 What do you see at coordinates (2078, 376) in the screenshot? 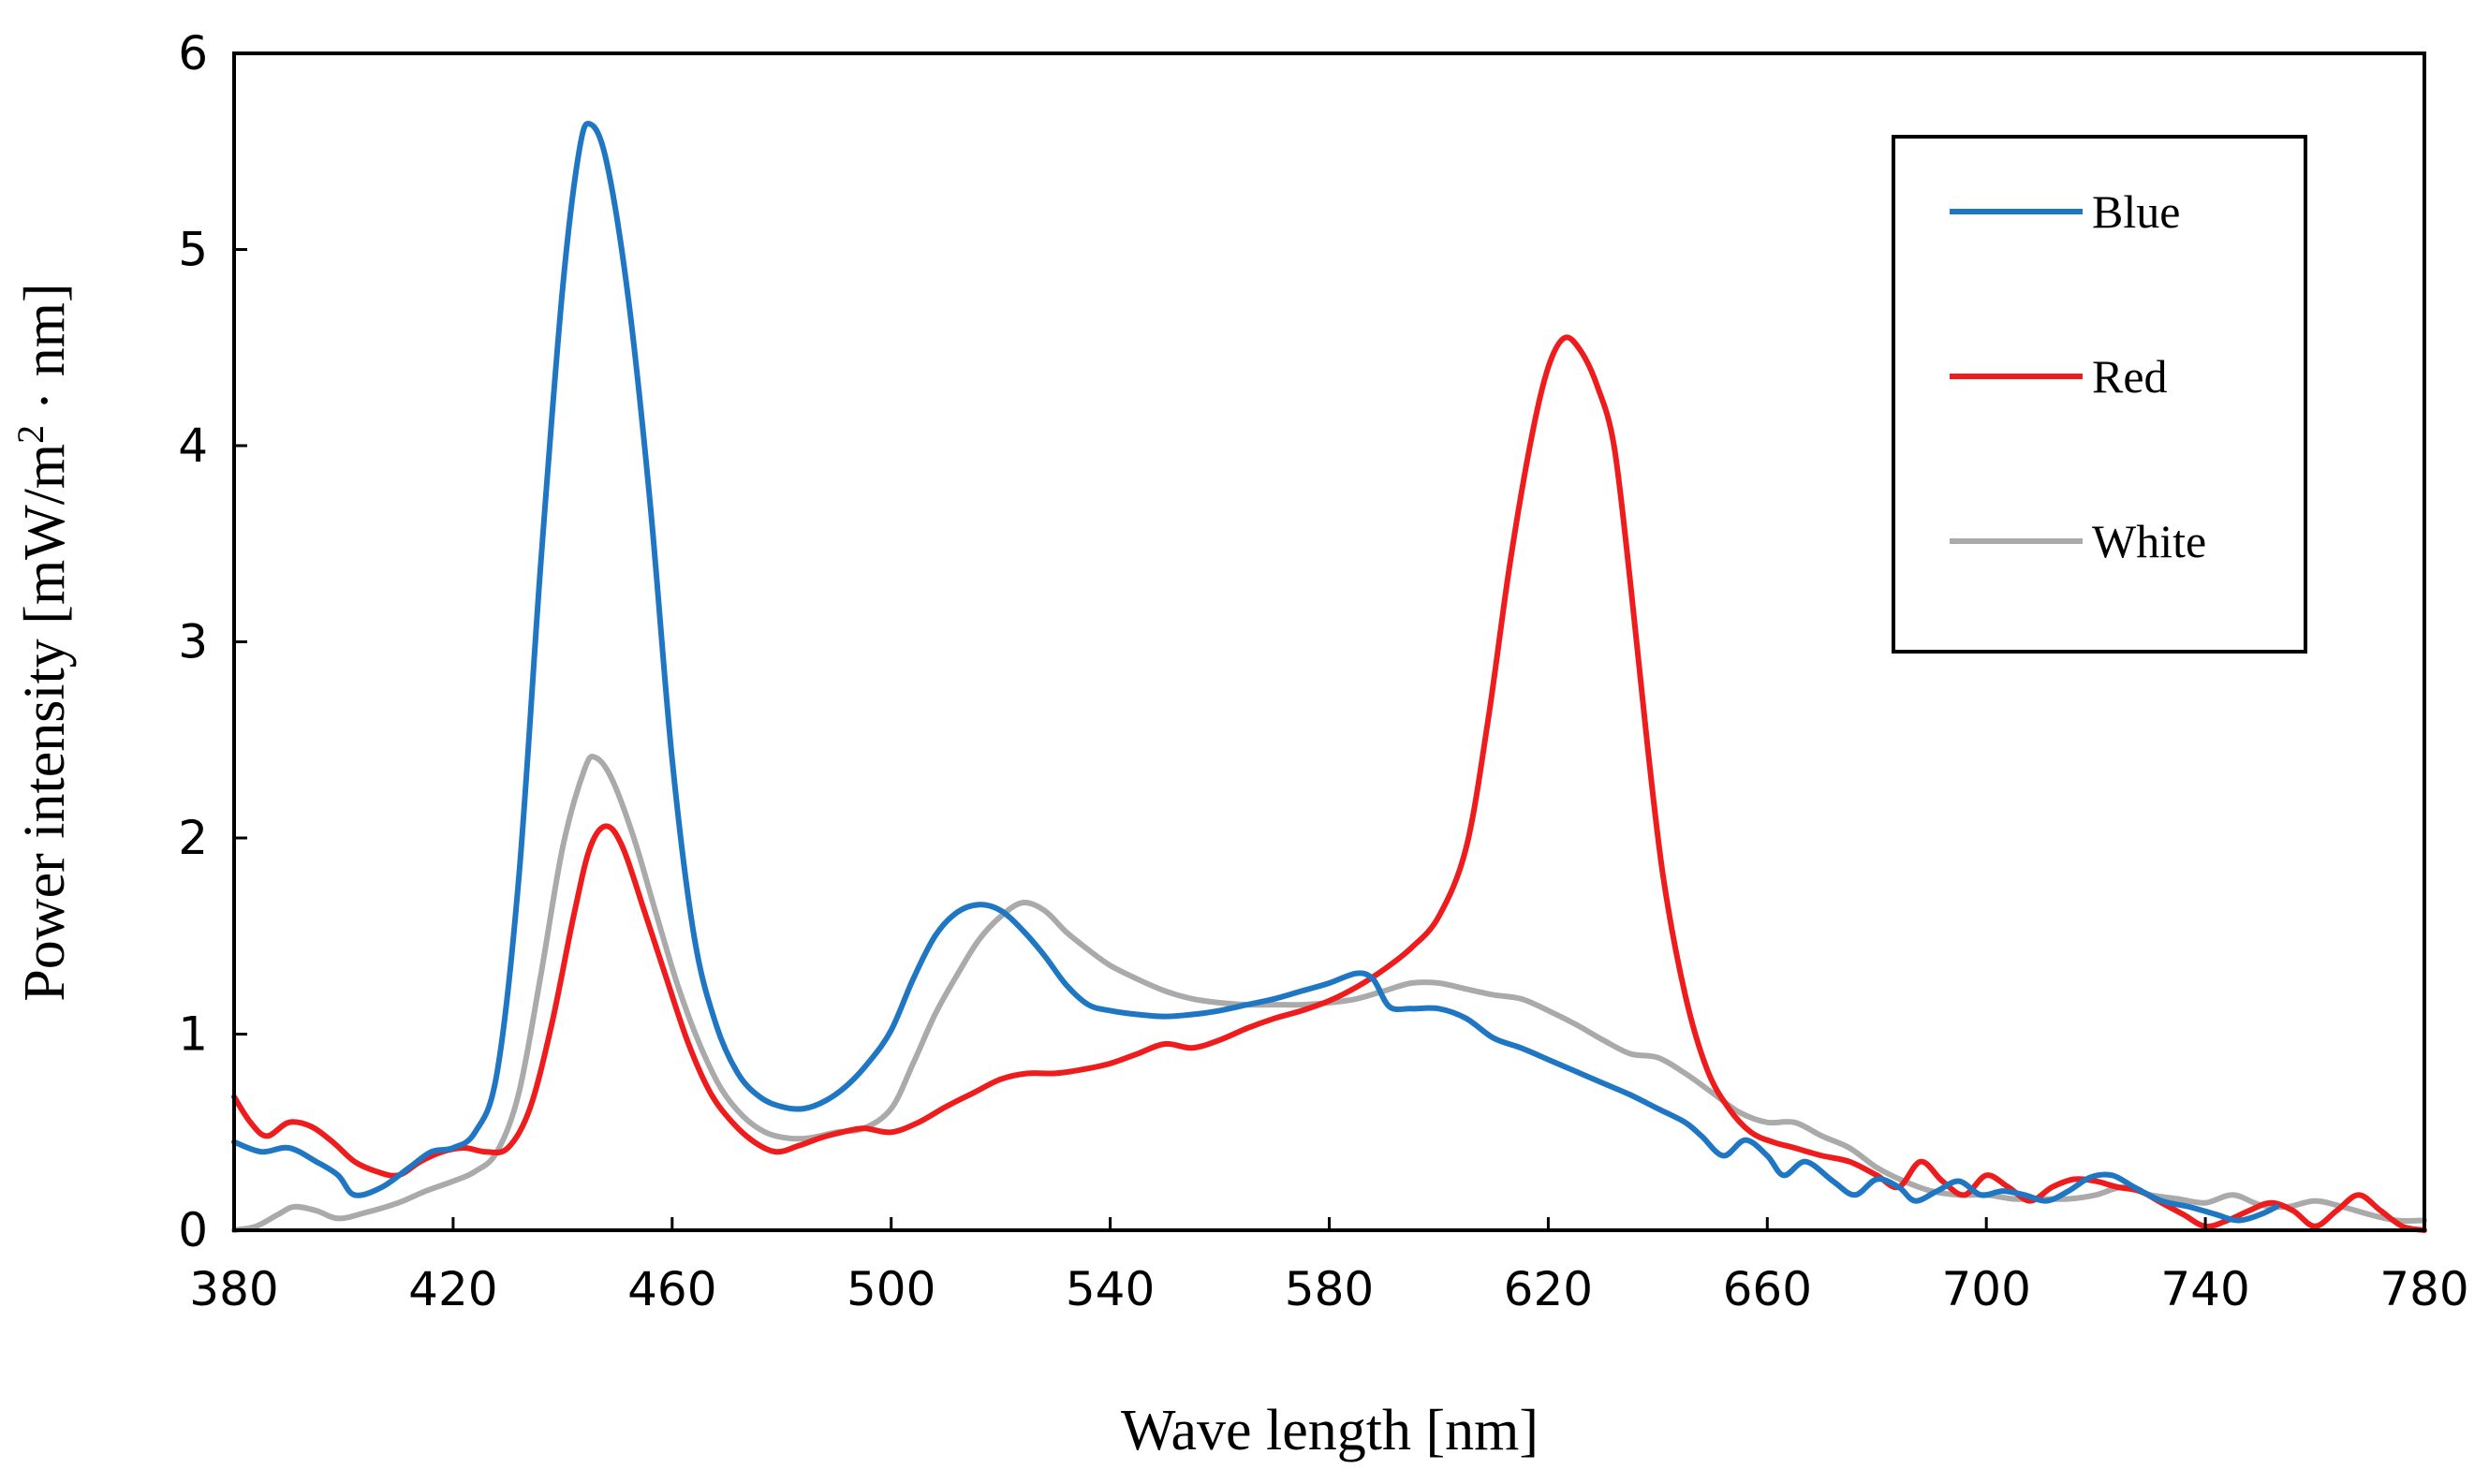
I see `legend: Blue Red White` at bounding box center [2078, 376].